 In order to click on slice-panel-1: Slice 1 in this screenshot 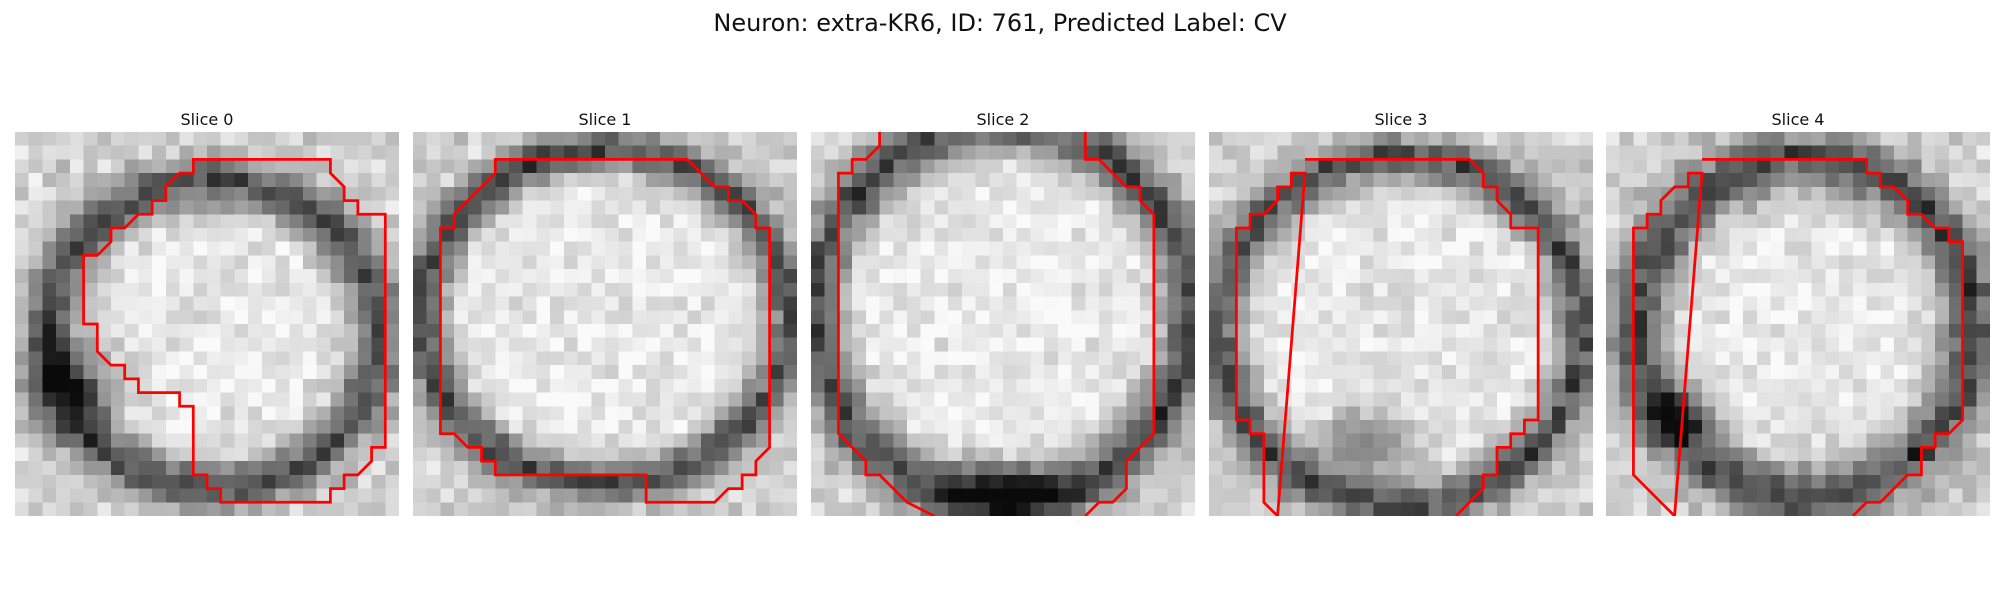, I will do `click(605, 312)`.